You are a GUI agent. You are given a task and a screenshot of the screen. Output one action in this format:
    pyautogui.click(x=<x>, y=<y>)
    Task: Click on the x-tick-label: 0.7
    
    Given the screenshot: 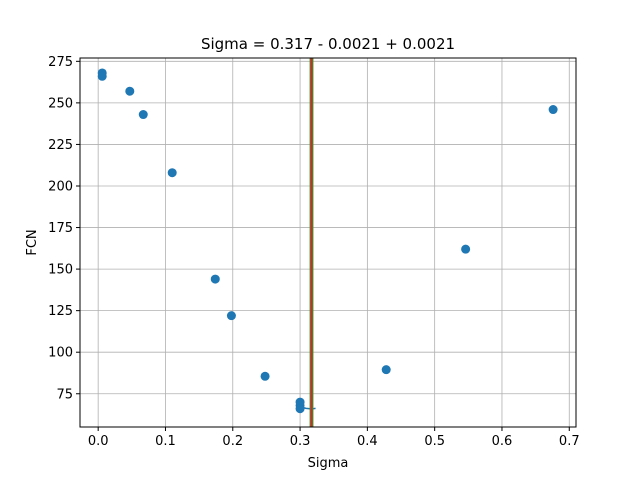 What is the action you would take?
    pyautogui.click(x=569, y=441)
    